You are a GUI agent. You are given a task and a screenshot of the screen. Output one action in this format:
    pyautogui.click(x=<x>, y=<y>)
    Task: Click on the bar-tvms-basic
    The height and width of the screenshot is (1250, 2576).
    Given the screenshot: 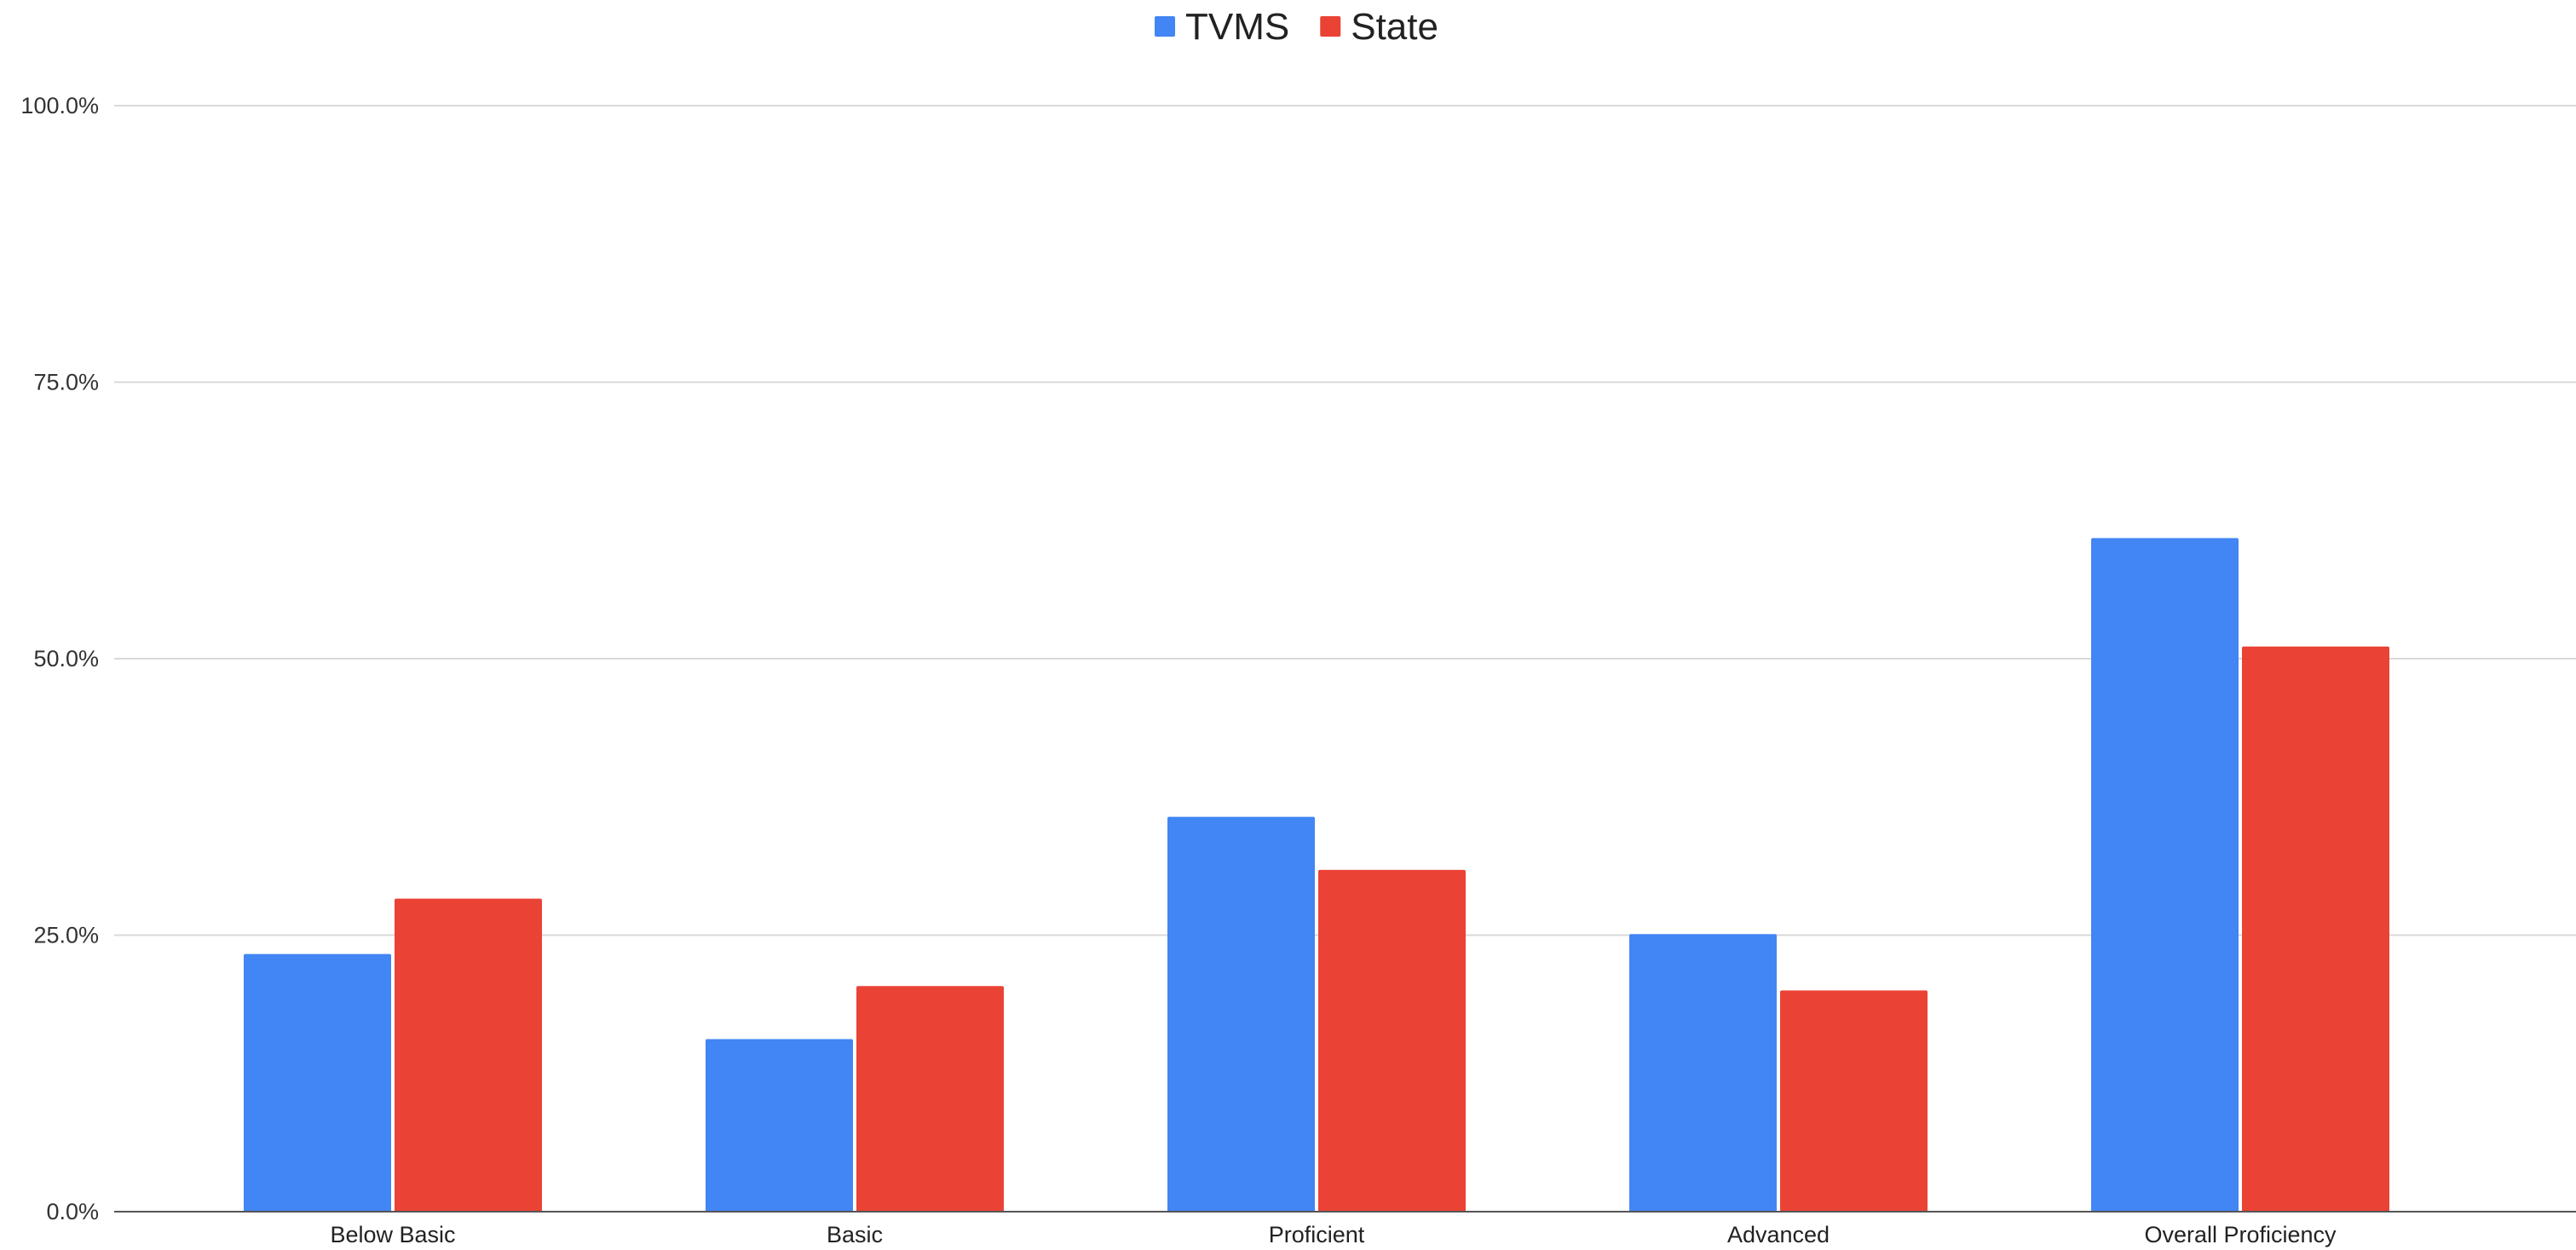 What is the action you would take?
    pyautogui.click(x=779, y=1125)
    